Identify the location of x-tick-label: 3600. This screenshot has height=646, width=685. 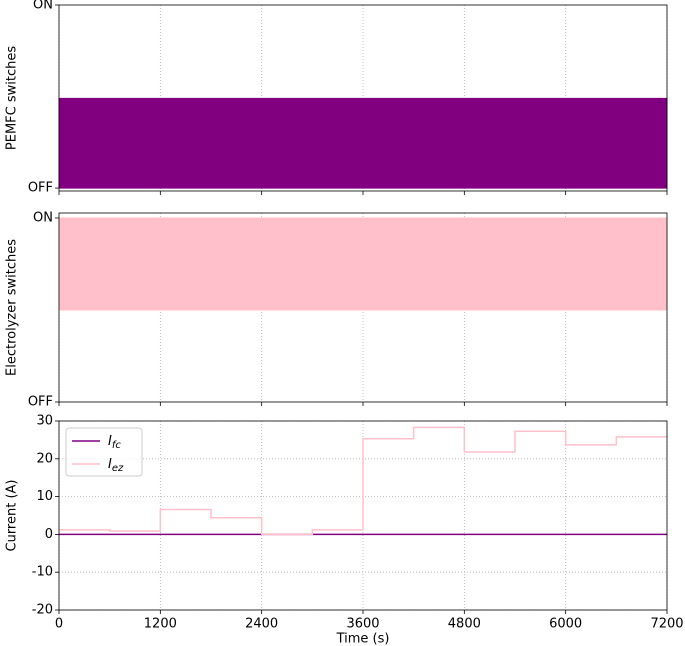
(362, 624).